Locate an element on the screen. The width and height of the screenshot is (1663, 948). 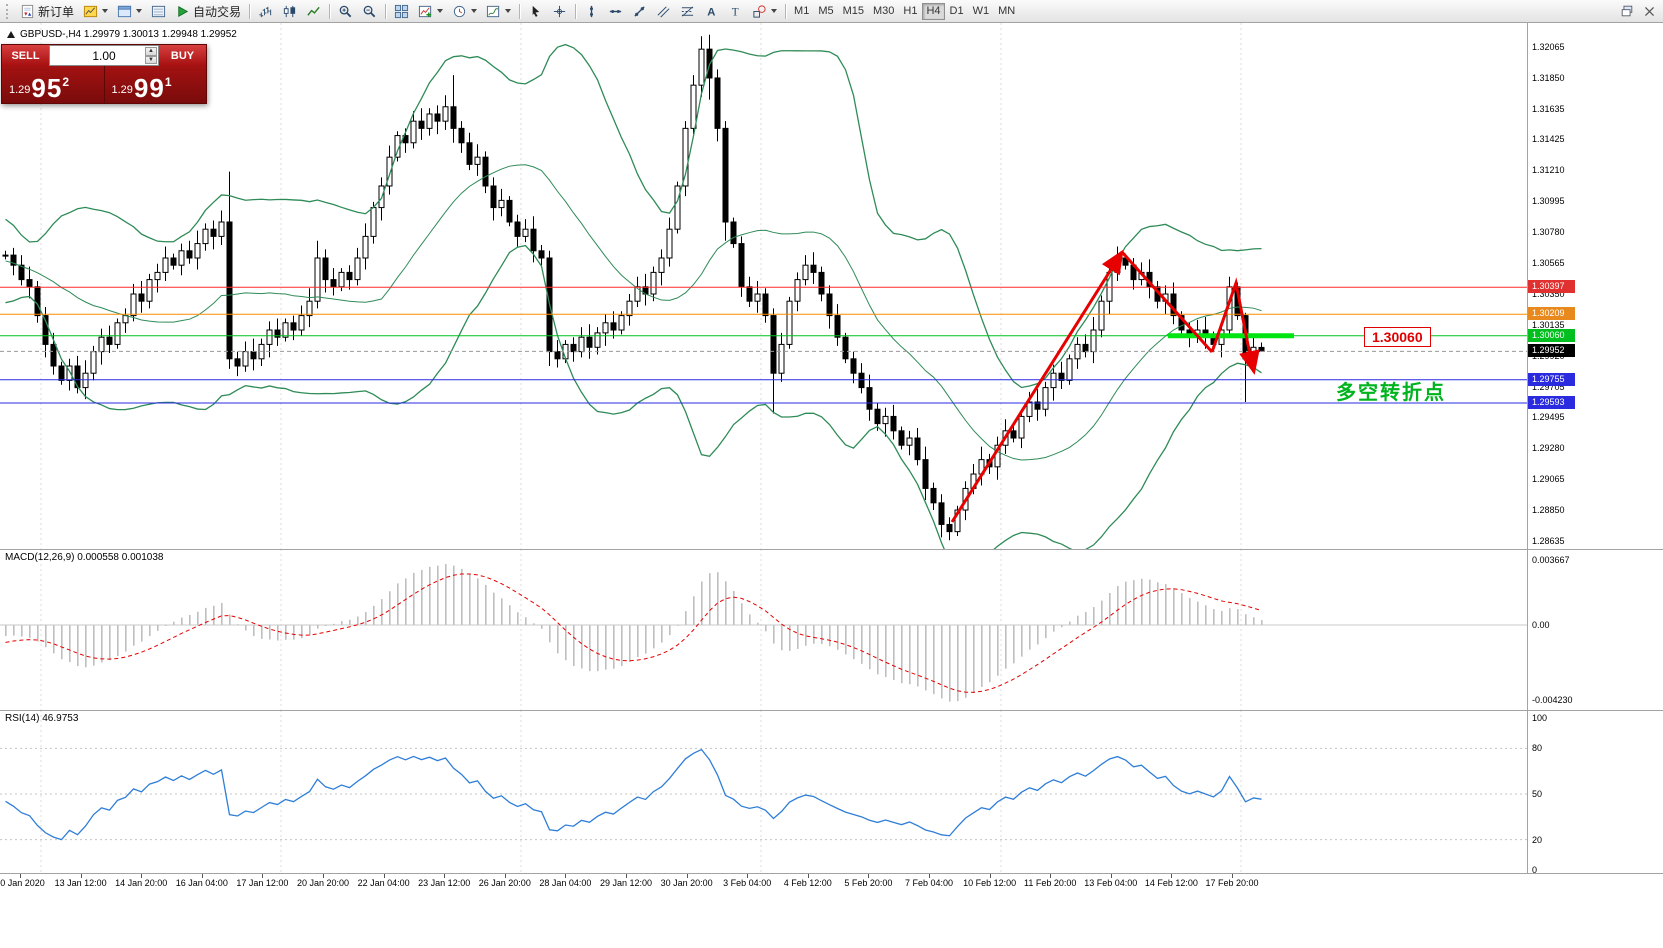
channel-button is located at coordinates (663, 11).